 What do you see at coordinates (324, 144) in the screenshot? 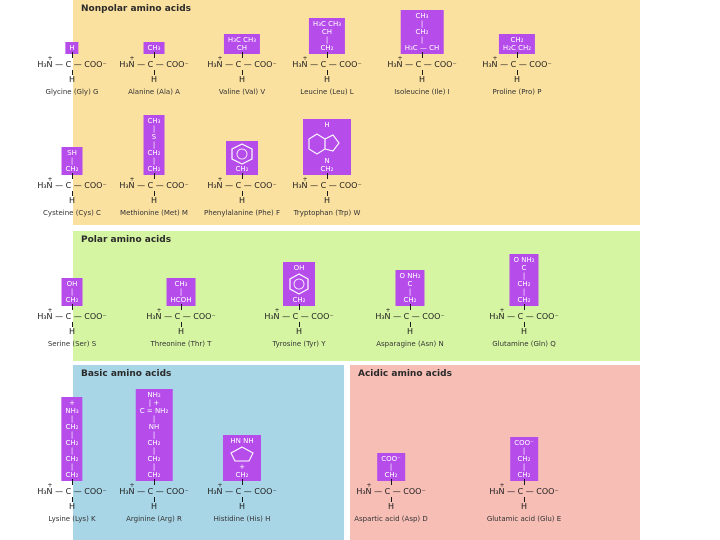
I see `indole-ring-icon` at bounding box center [324, 144].